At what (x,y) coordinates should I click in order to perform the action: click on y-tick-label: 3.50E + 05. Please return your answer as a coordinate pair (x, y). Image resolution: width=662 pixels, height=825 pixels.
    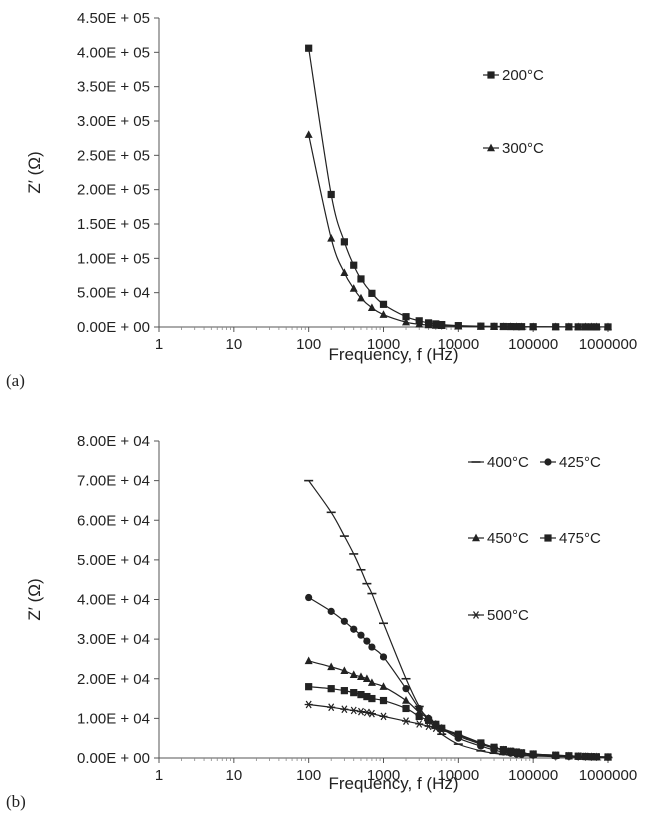
    Looking at the image, I should click on (113, 87).